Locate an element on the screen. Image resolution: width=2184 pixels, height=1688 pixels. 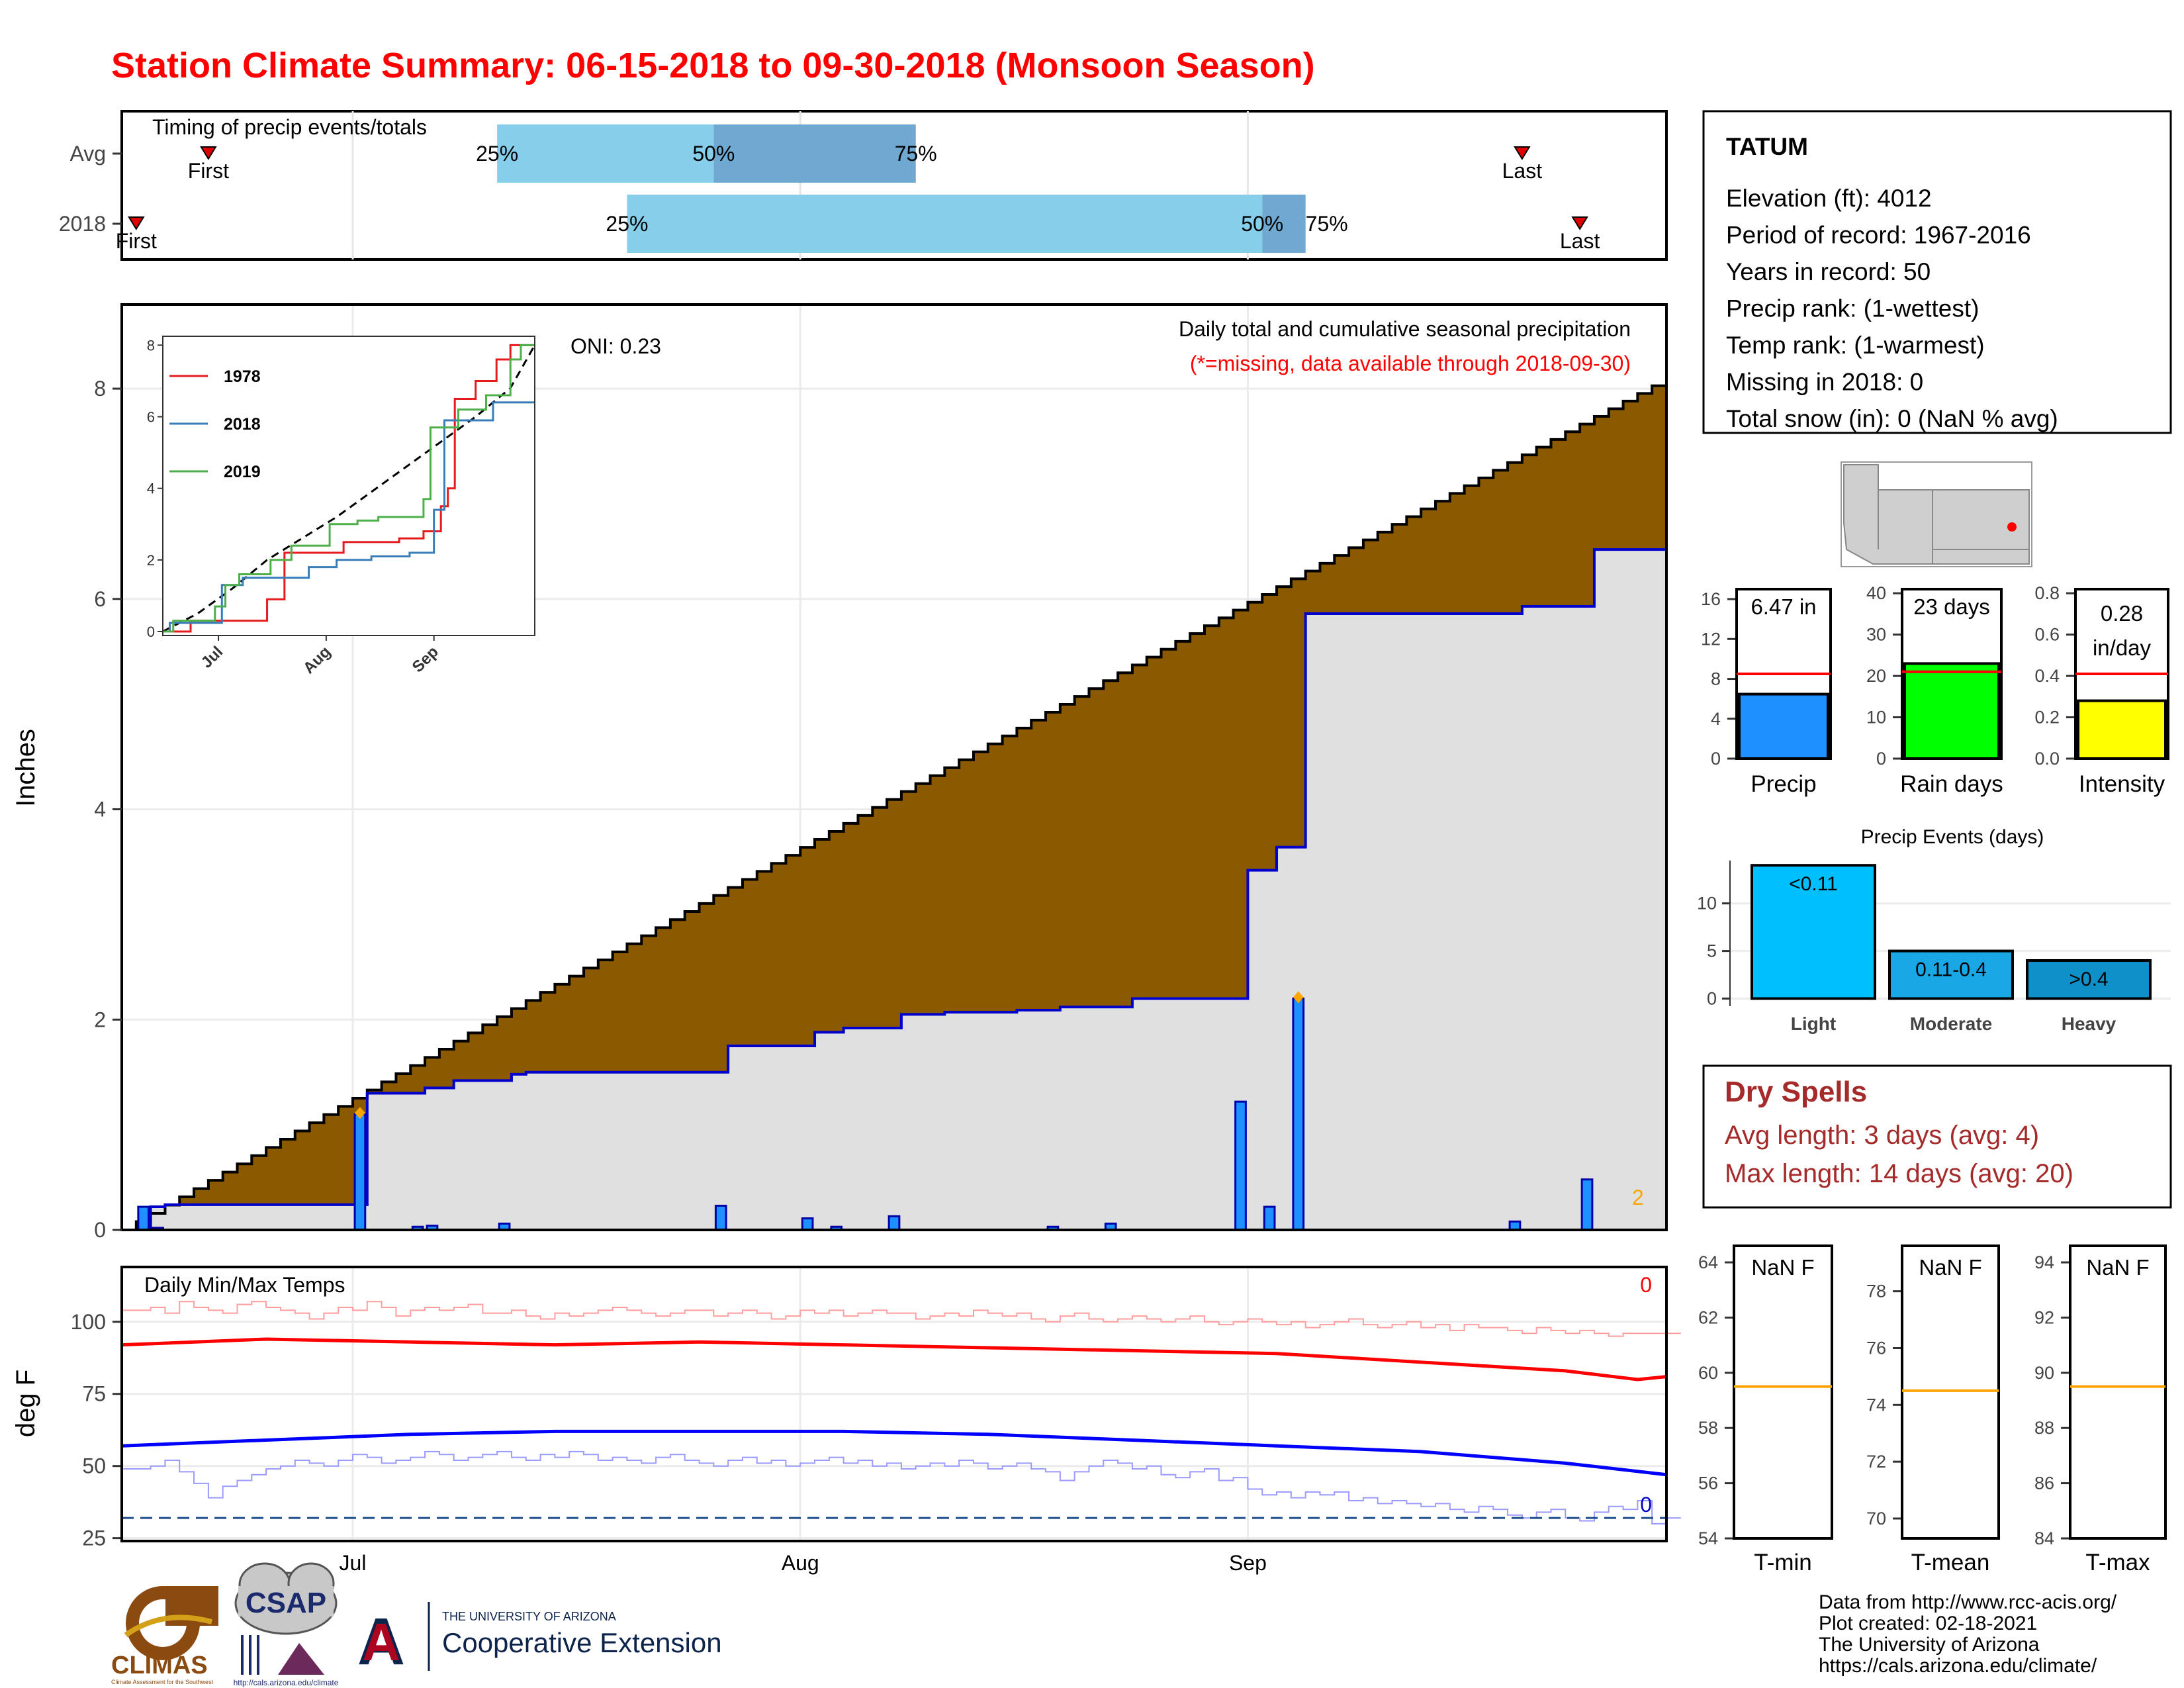
climas-wordmark: CLIMAS is located at coordinates (159, 1665).